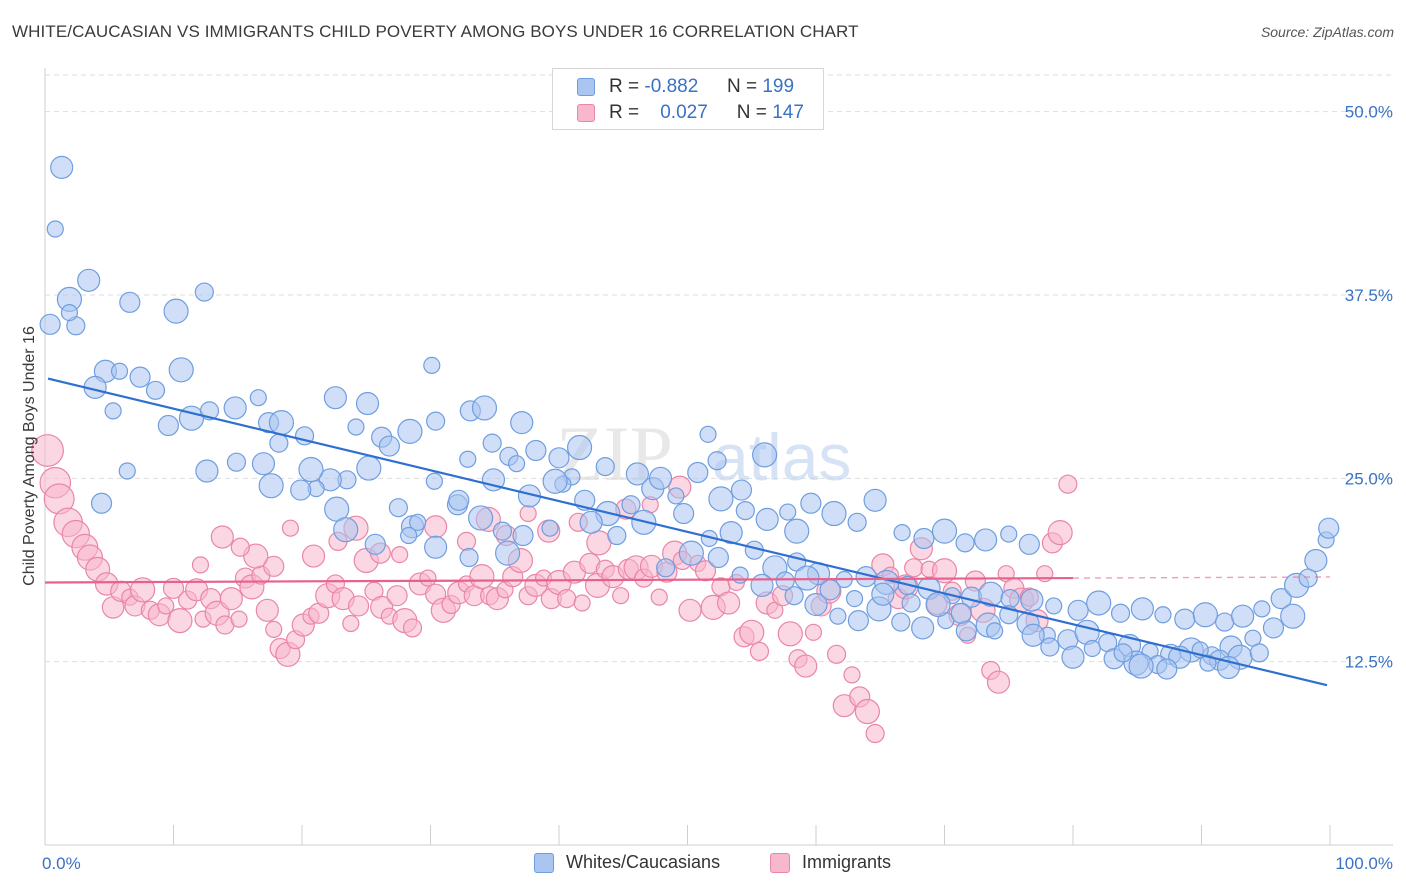  Describe the element at coordinates (29, 456) in the screenshot. I see `y-axis-label: Child Poverty Among Boys Under 16` at that location.